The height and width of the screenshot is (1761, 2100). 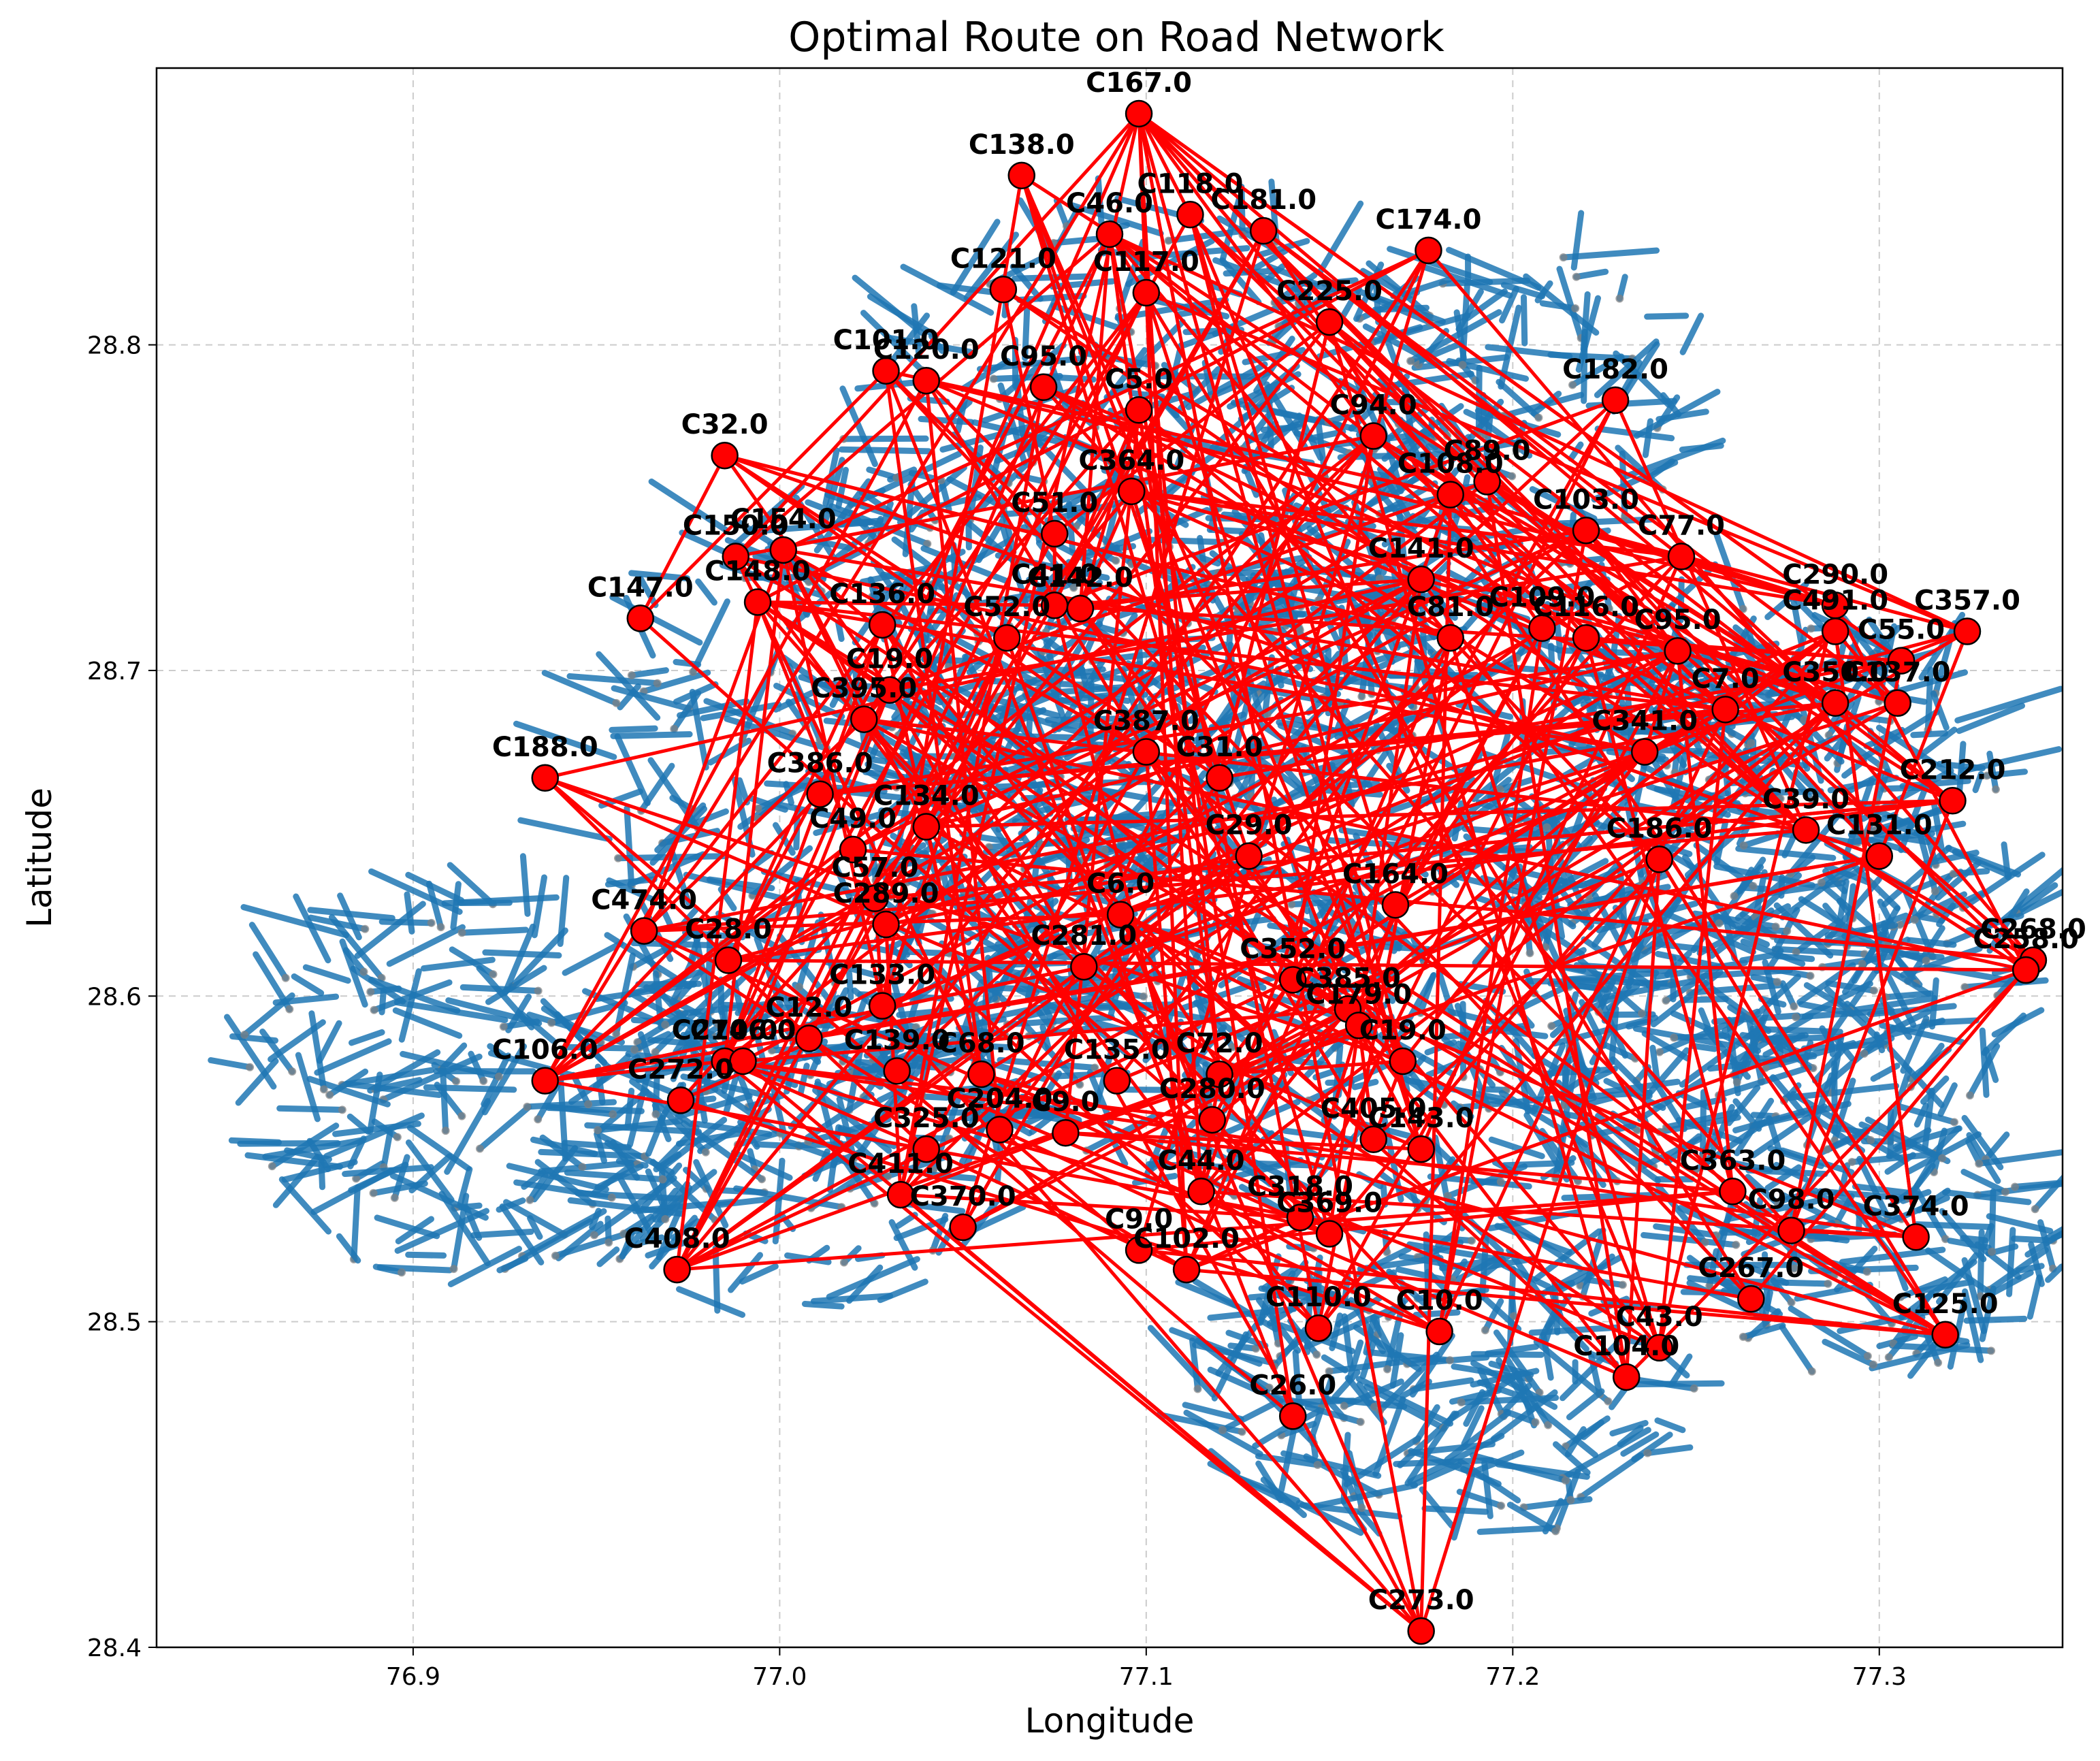 What do you see at coordinates (820, 763) in the screenshot?
I see `stop-label: C386.0` at bounding box center [820, 763].